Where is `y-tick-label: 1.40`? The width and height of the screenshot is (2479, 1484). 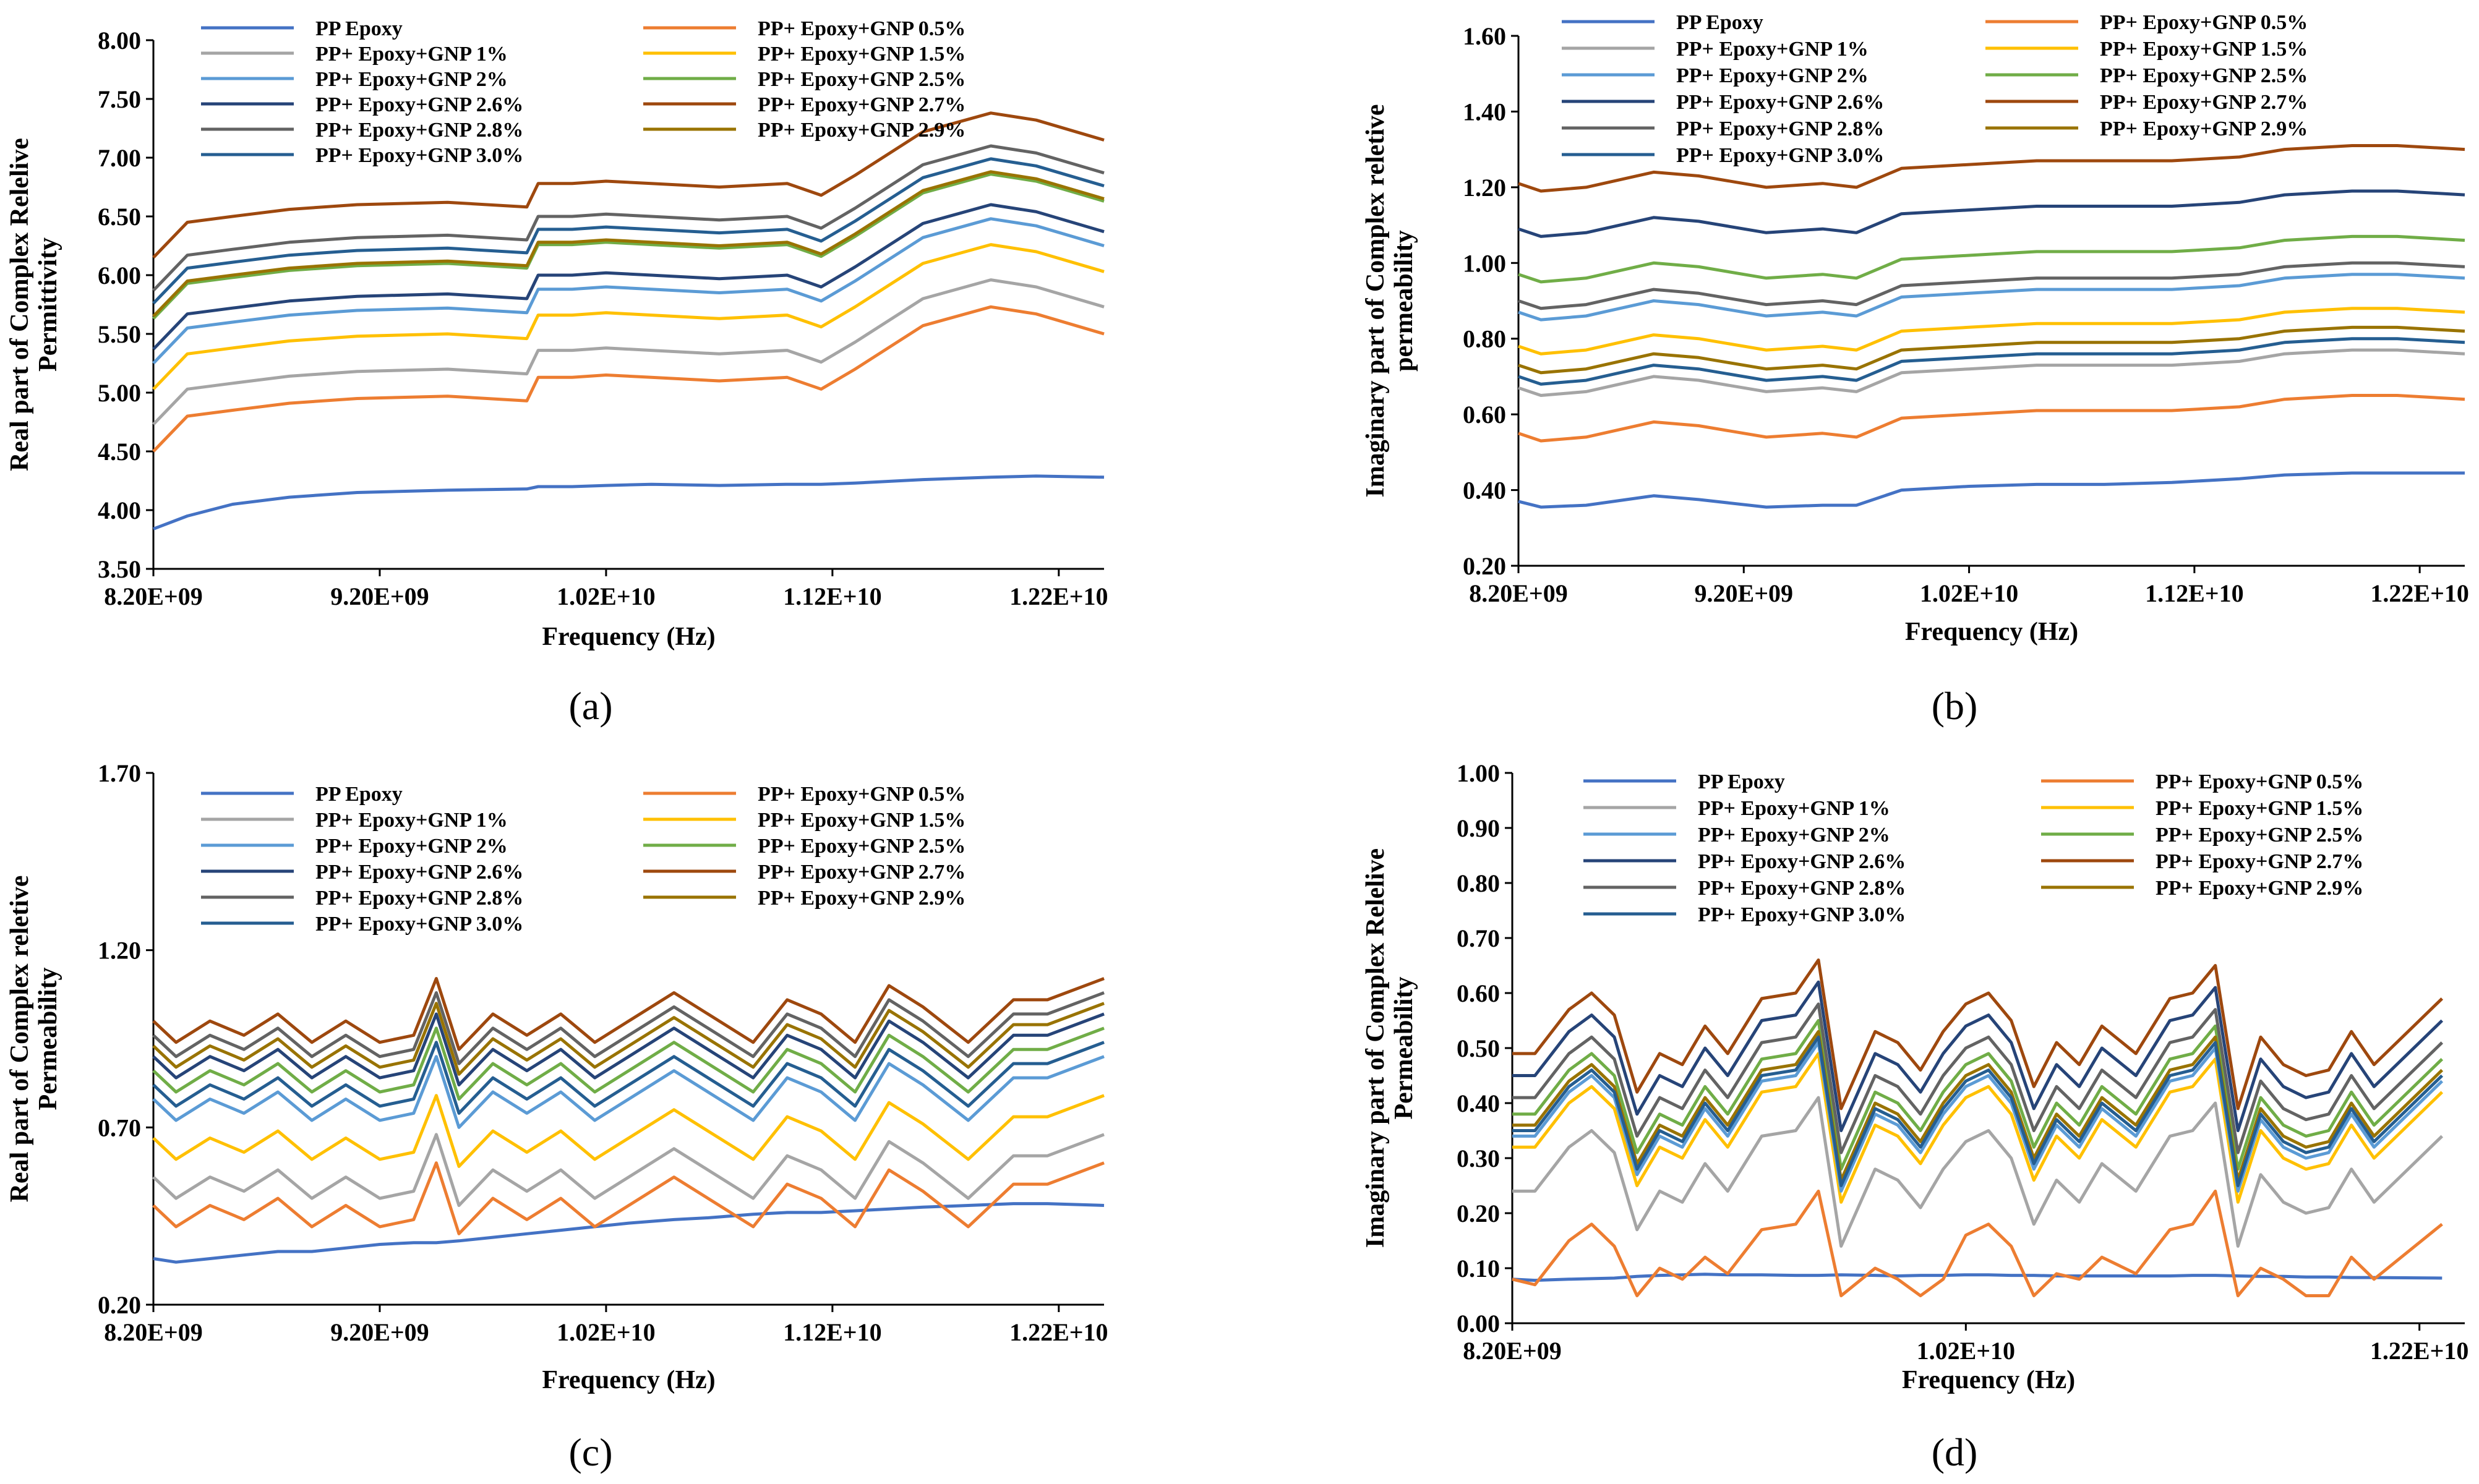
y-tick-label: 1.40 is located at coordinates (1484, 112).